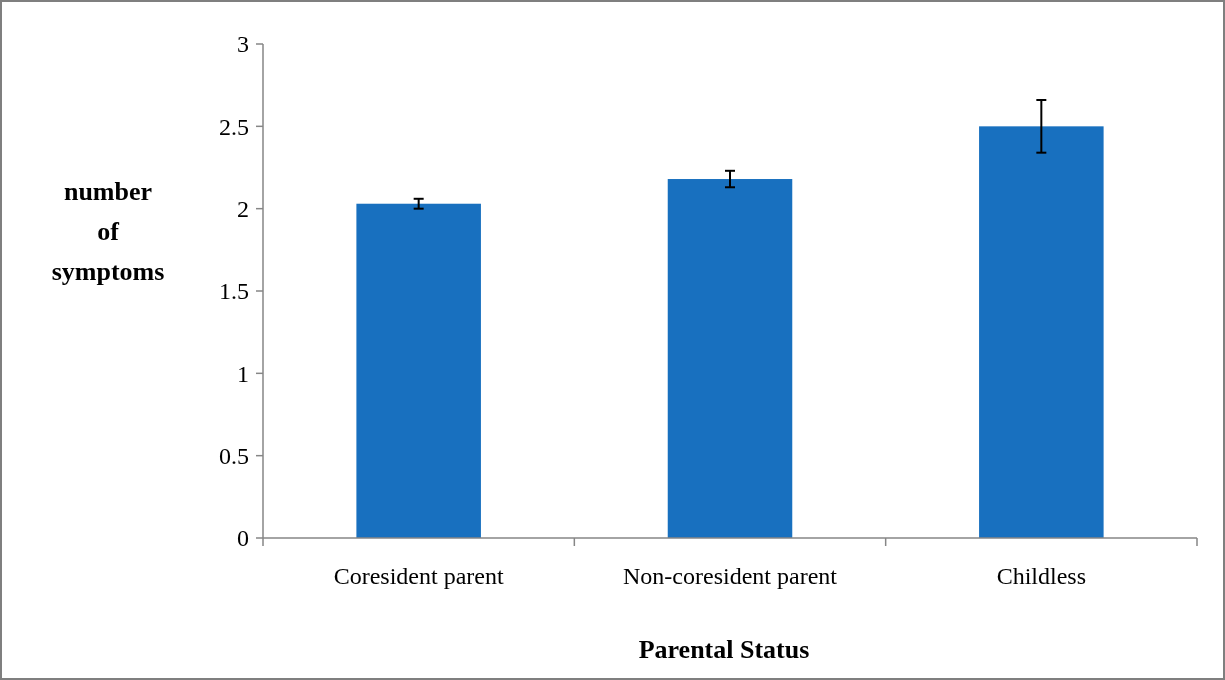  I want to click on y-tick-label: 3, so click(243, 44).